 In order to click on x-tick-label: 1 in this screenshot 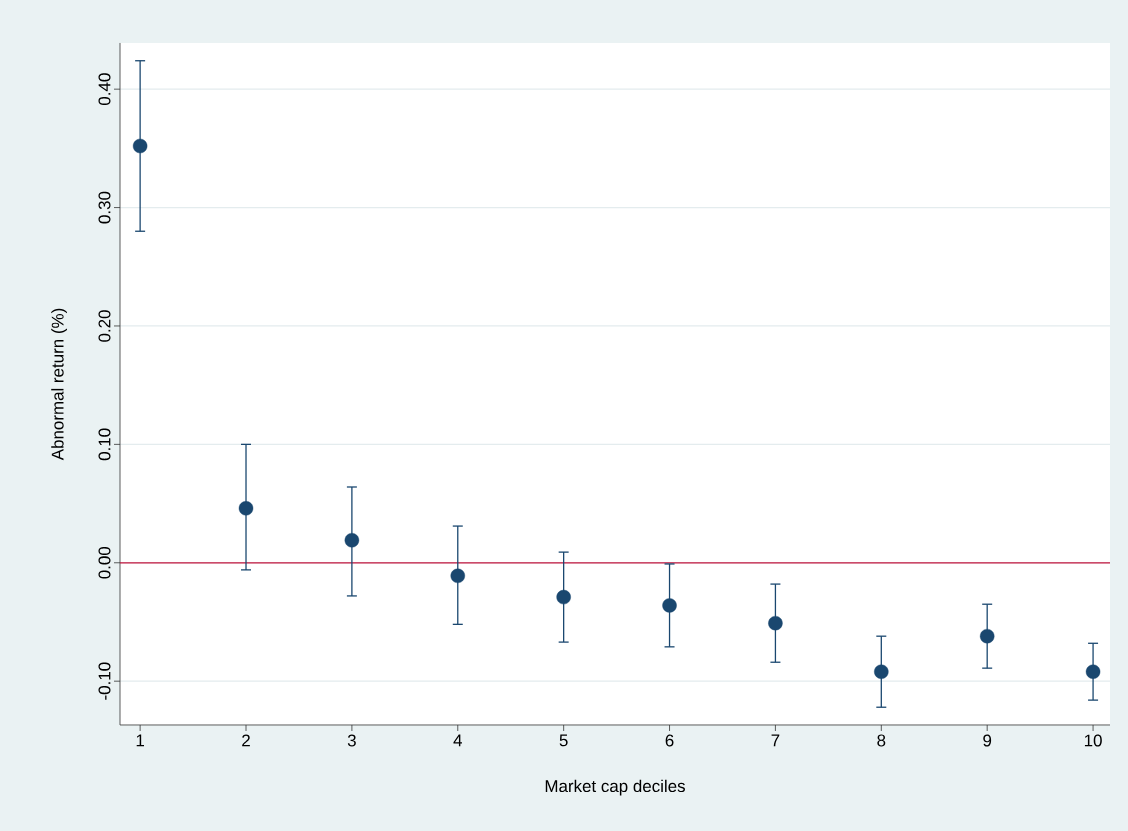, I will do `click(140, 740)`.